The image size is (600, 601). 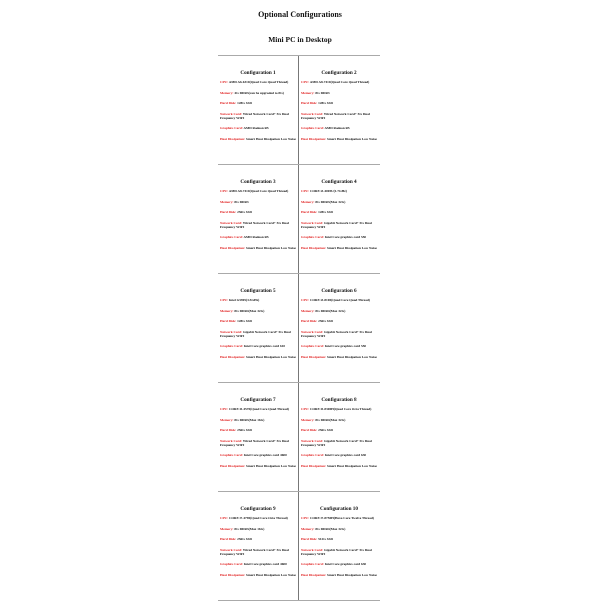 I want to click on spec-memory: Memory: 8G DDR3(Max 32G), so click(x=339, y=202).